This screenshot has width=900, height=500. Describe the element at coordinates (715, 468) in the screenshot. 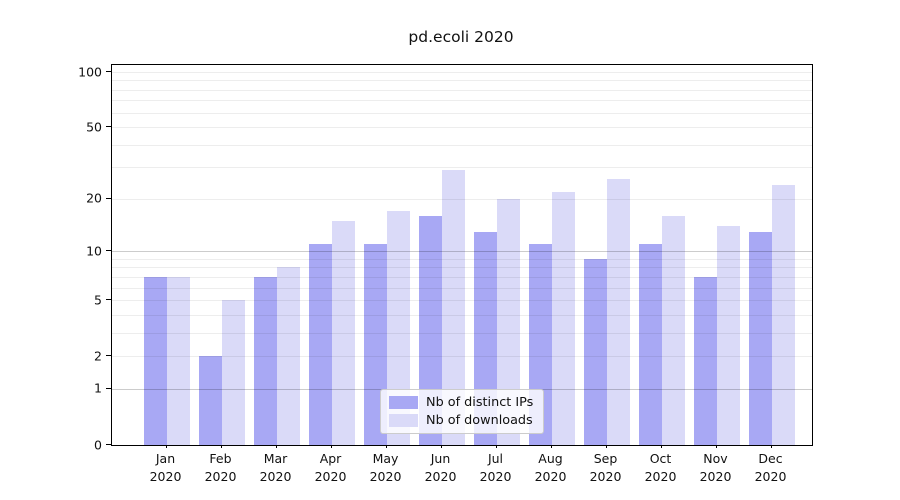

I see `x-tick-label-nov: Nov 2020` at that location.